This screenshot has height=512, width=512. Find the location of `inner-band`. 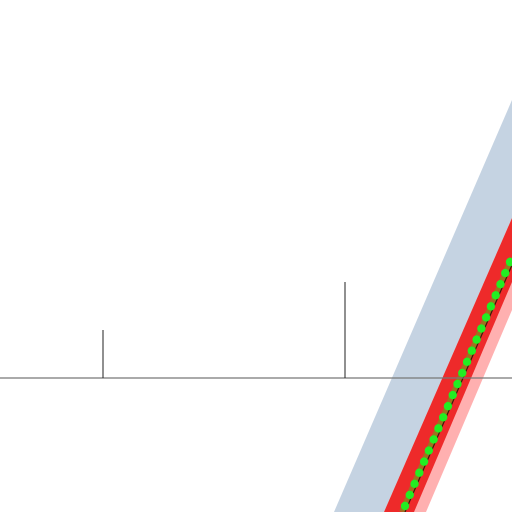

inner-band is located at coordinates (448, 365).